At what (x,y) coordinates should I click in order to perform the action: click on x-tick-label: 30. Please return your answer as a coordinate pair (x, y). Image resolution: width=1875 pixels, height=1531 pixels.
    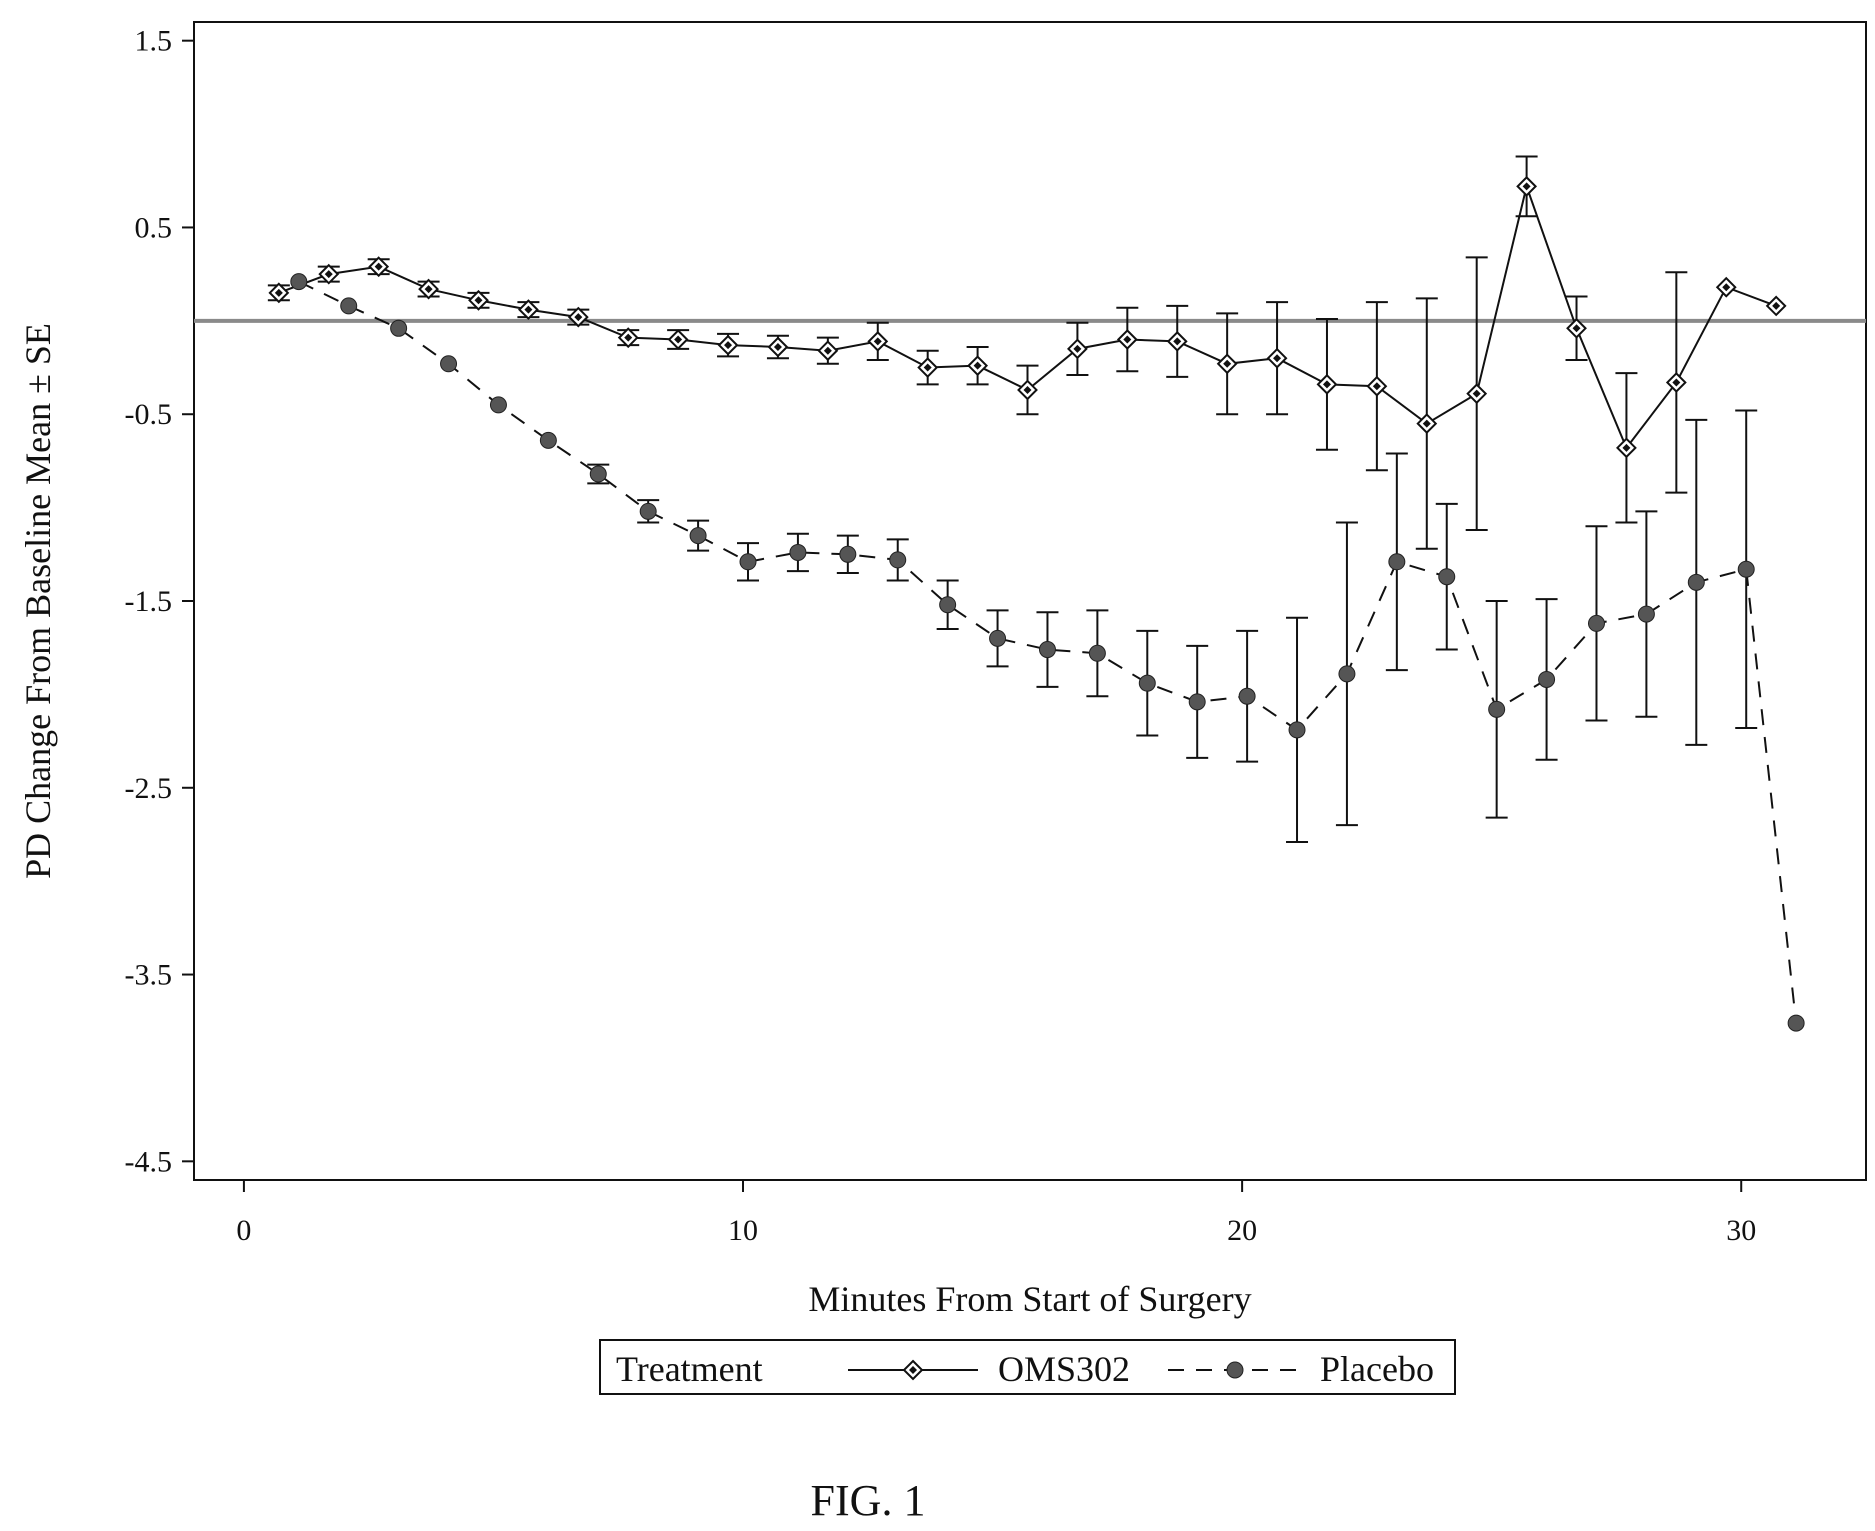
    Looking at the image, I should click on (1741, 1230).